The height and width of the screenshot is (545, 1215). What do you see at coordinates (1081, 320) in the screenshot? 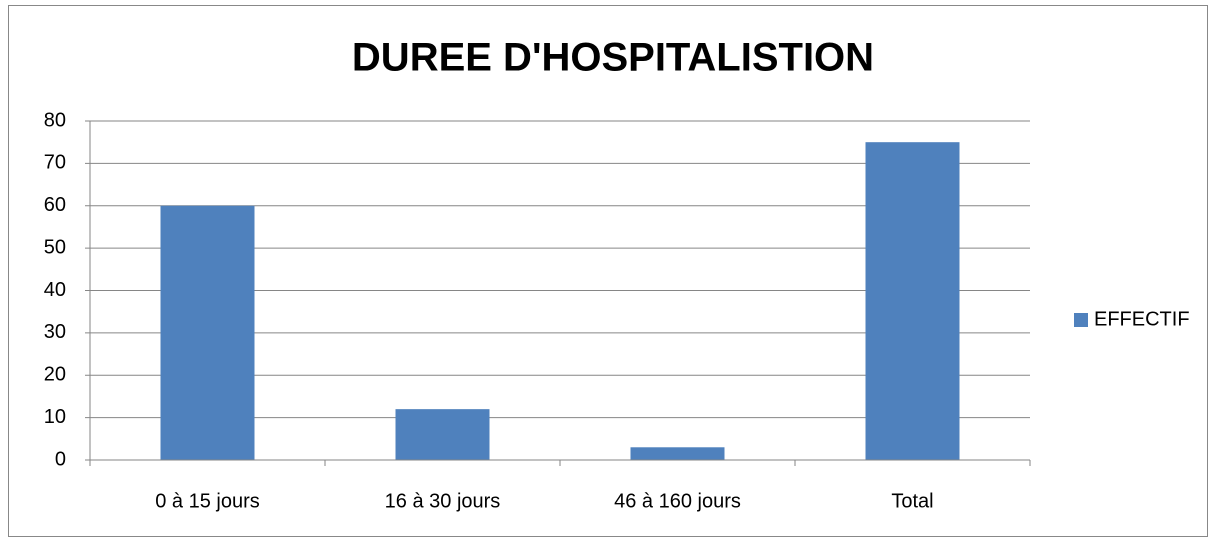
I see `legend-swatch` at bounding box center [1081, 320].